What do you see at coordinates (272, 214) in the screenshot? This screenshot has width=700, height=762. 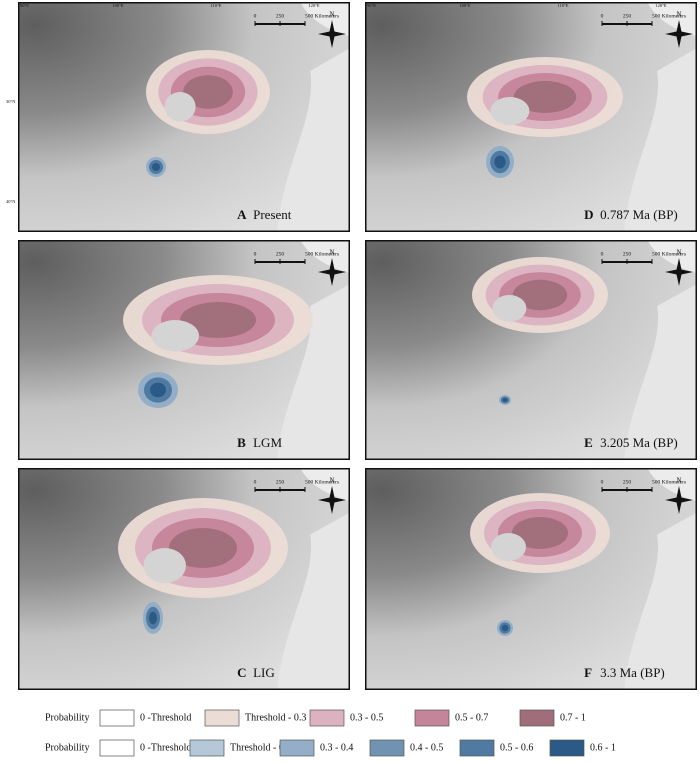 I see `panel-label: Present` at bounding box center [272, 214].